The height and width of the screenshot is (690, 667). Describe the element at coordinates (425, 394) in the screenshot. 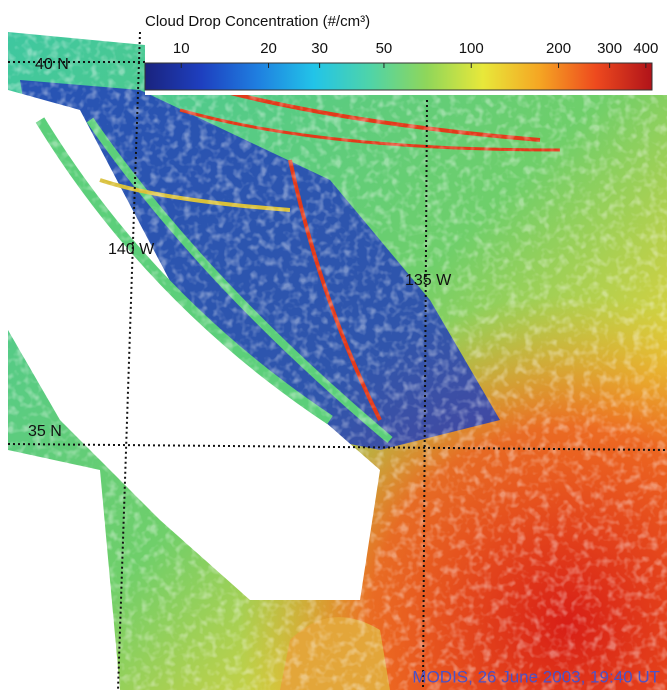

I see `longitude-line` at that location.